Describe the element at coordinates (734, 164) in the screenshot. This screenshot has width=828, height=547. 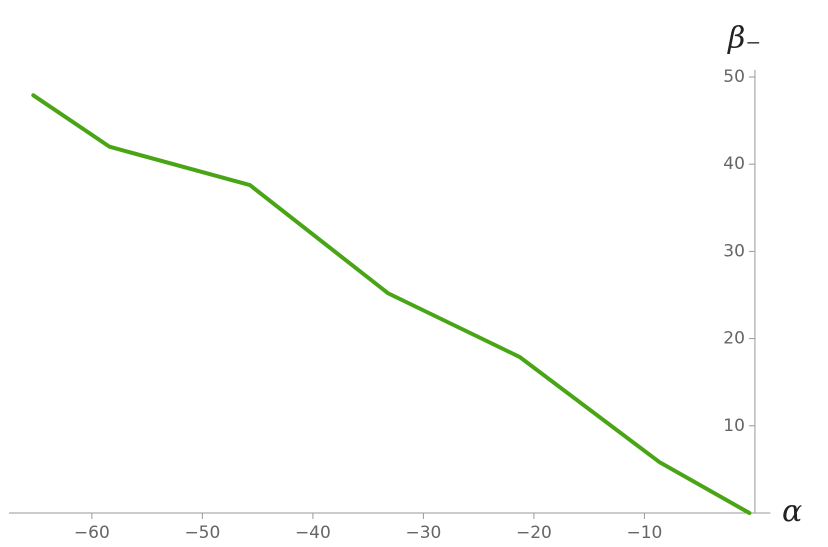
I see `y-tick-label: 40` at that location.